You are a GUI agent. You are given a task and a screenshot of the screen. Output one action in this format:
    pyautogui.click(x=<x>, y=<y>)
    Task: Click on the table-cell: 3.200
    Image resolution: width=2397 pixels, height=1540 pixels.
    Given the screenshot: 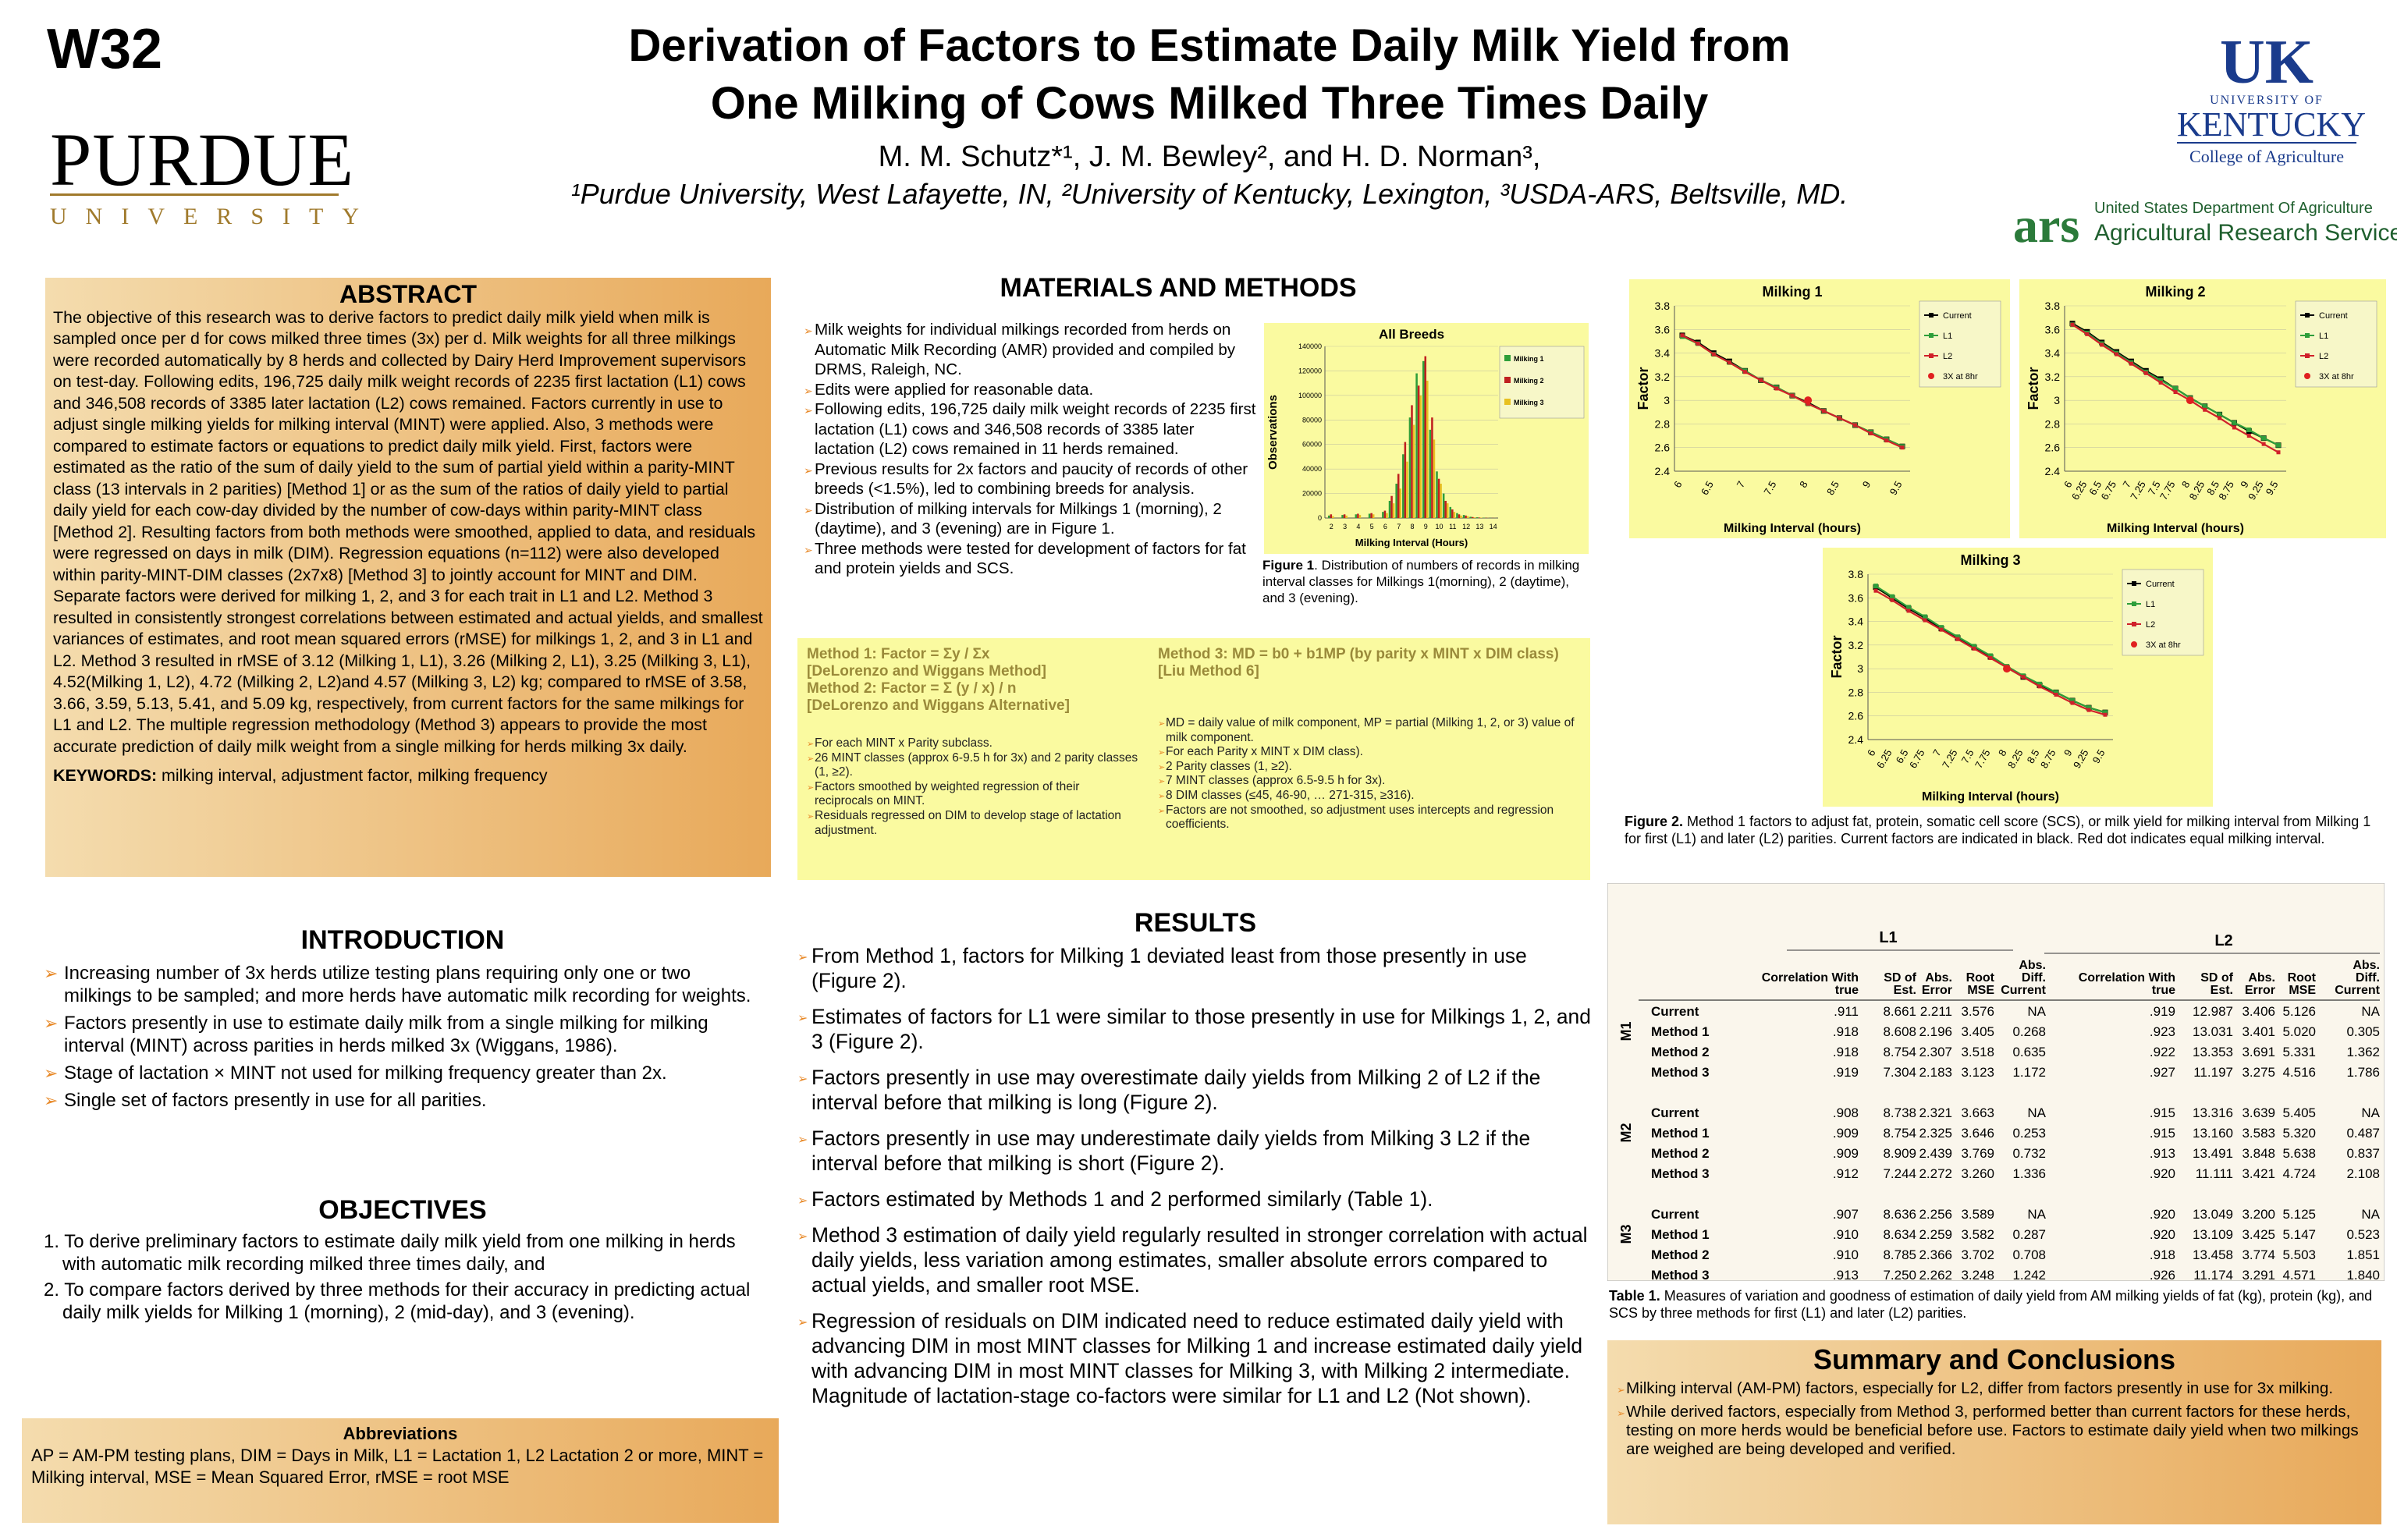 What is the action you would take?
    pyautogui.click(x=2258, y=1214)
    